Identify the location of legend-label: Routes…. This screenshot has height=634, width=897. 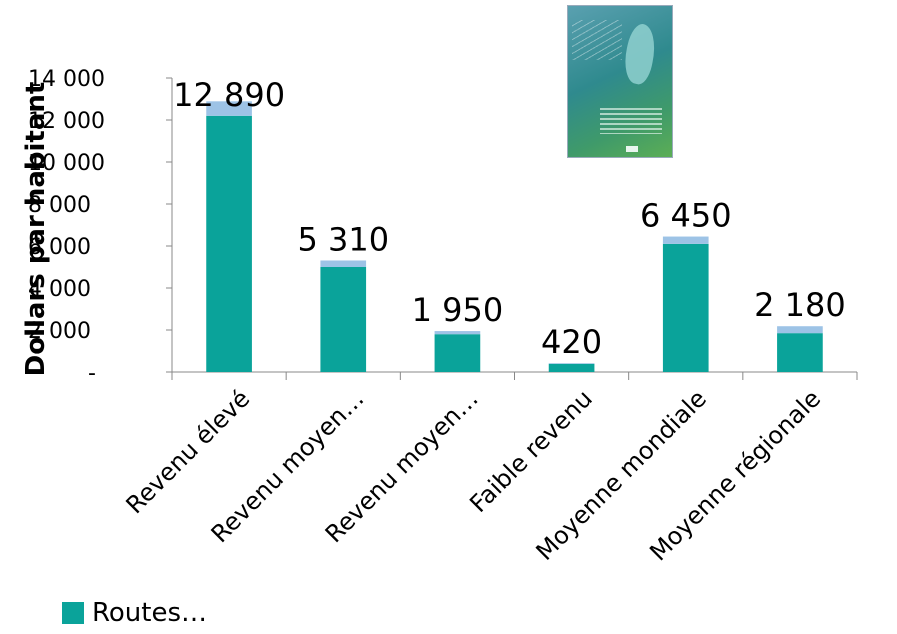
(150, 613).